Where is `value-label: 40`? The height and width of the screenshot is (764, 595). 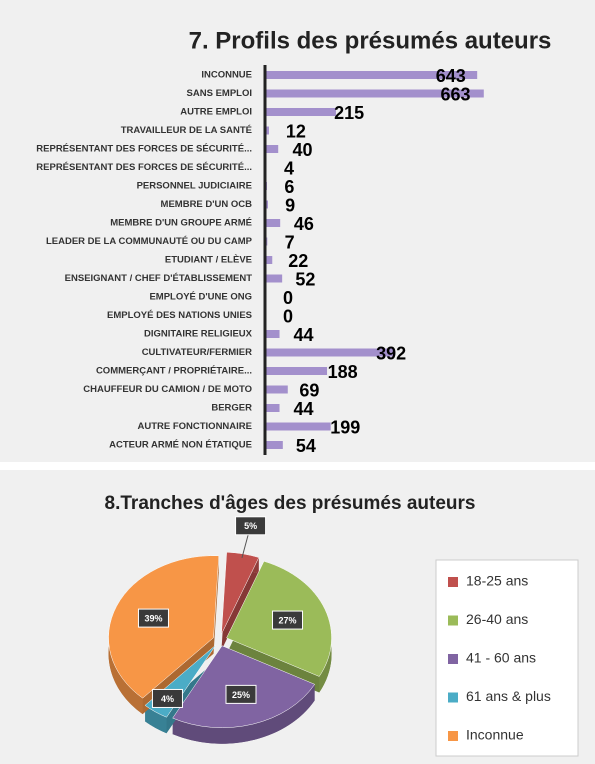
value-label: 40 is located at coordinates (303, 150).